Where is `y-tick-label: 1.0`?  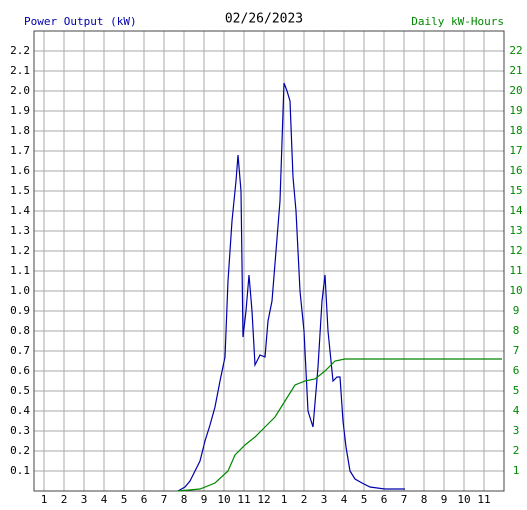 y-tick-label: 1.0 is located at coordinates (20, 290).